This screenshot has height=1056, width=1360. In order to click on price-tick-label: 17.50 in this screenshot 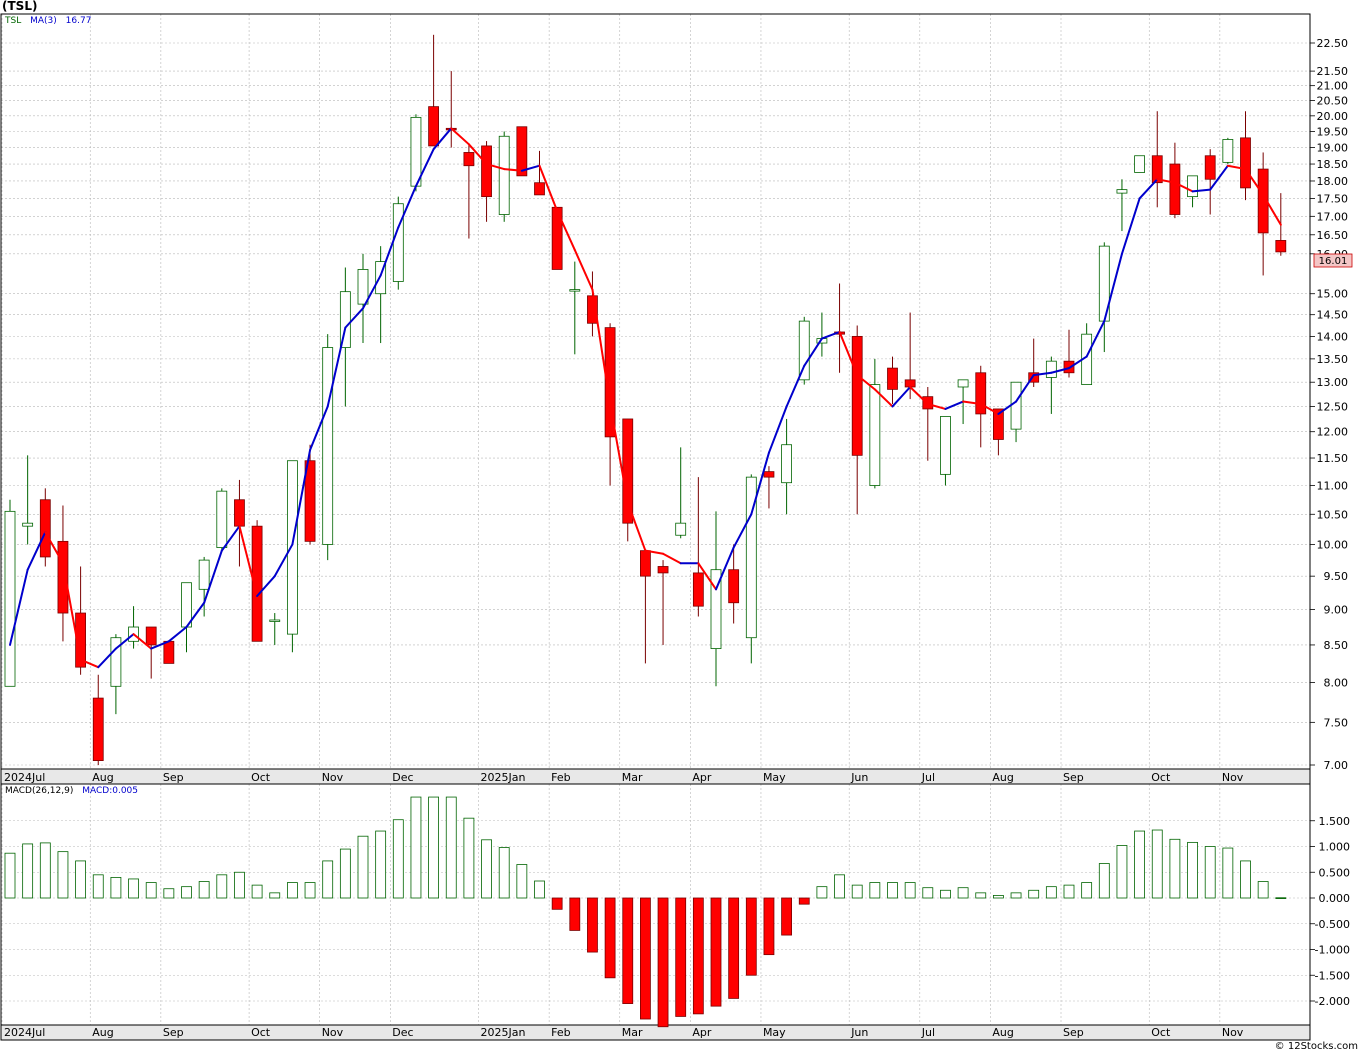, I will do `click(1333, 198)`.